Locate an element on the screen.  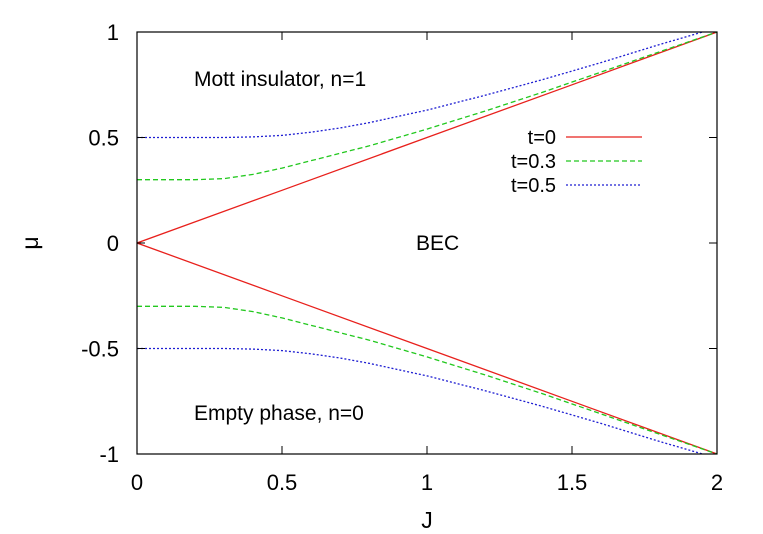
x-tick-label: 1 is located at coordinates (427, 482).